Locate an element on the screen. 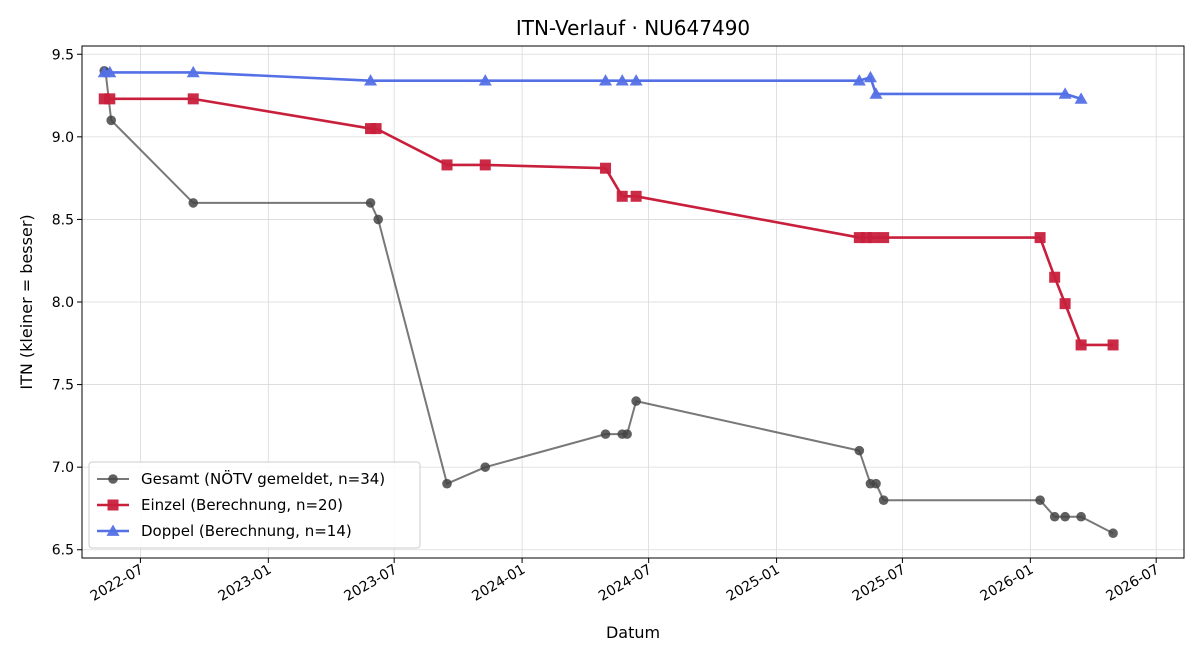  chart-title: ITN-Verlauf · NU647490 is located at coordinates (633, 28).